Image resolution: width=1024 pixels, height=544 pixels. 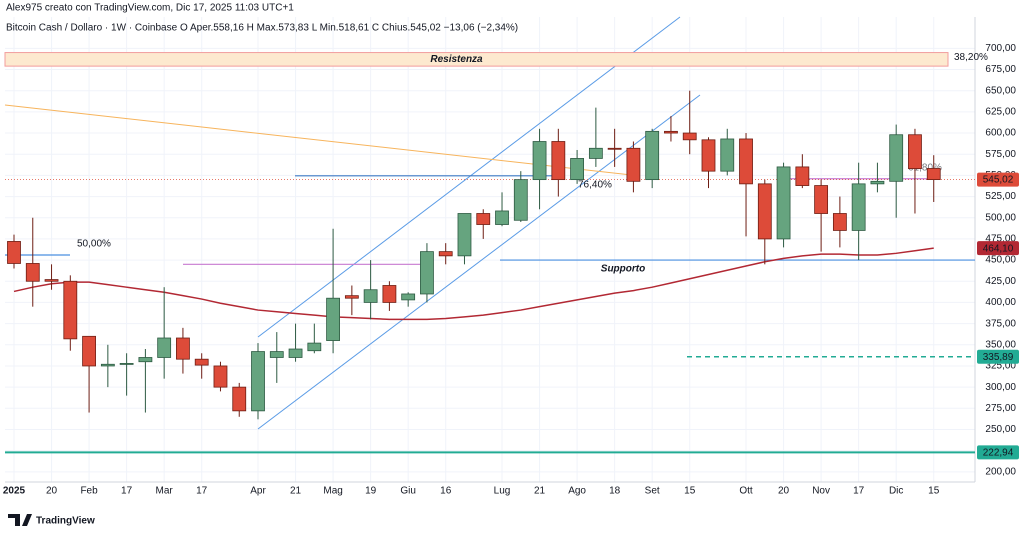 What do you see at coordinates (1000, 260) in the screenshot?
I see `y-tick-label: 450,00` at bounding box center [1000, 260].